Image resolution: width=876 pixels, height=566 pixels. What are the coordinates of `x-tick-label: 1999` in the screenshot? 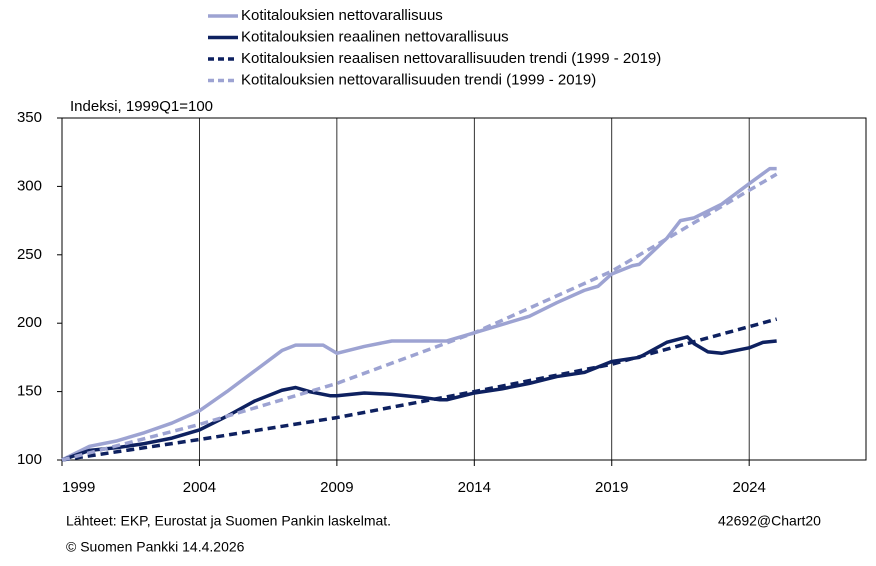 It's located at (78, 487).